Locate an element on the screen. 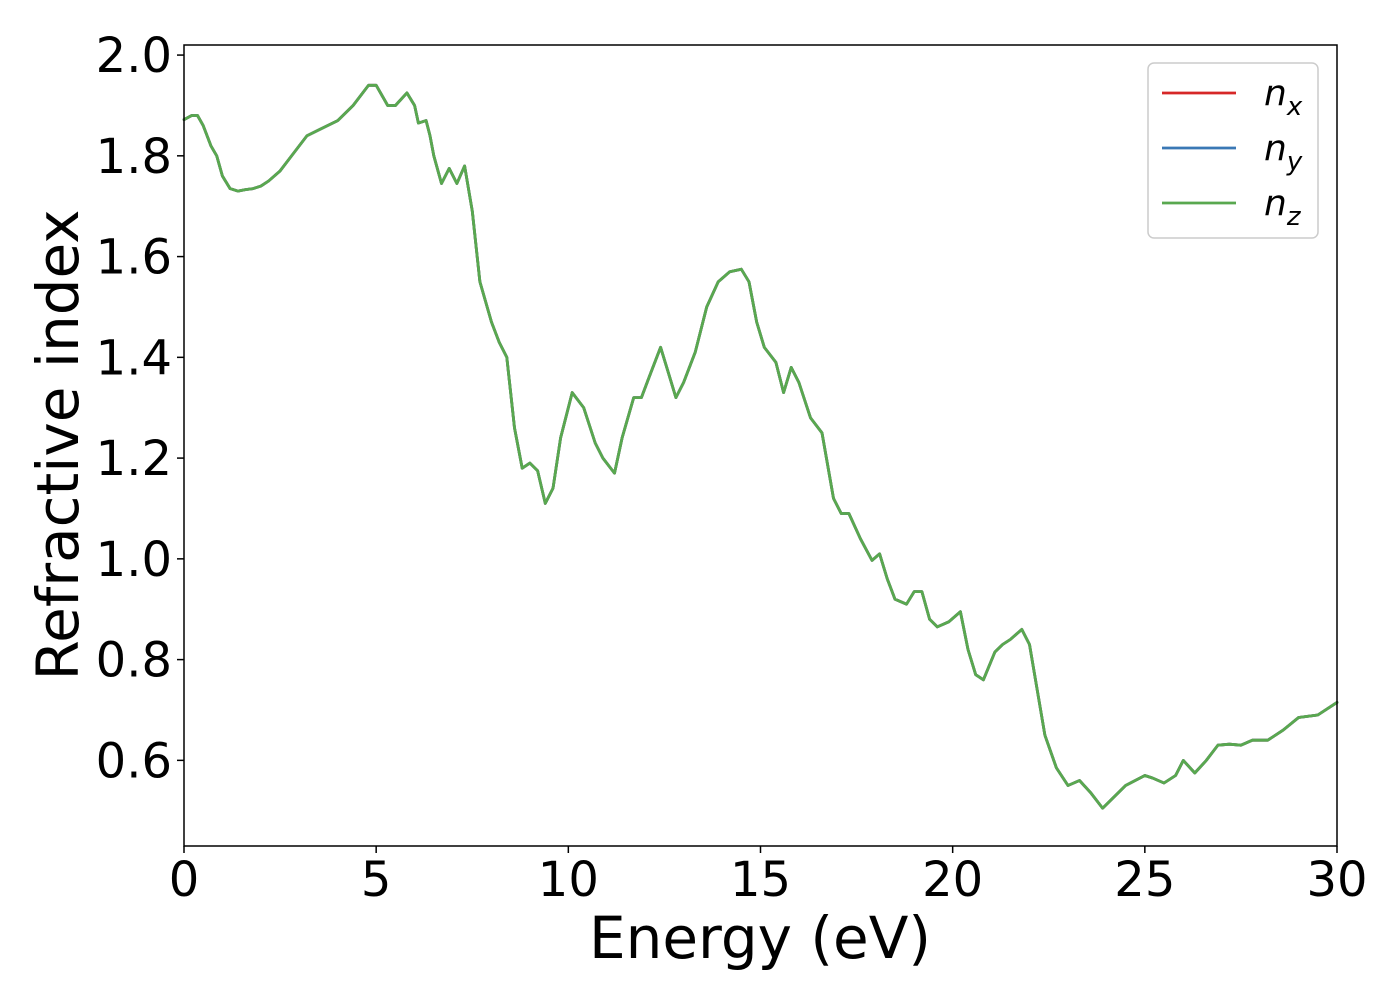 Image resolution: width=1400 pixels, height=1000 pixels. y-tick-label: 0.6 is located at coordinates (134, 761).